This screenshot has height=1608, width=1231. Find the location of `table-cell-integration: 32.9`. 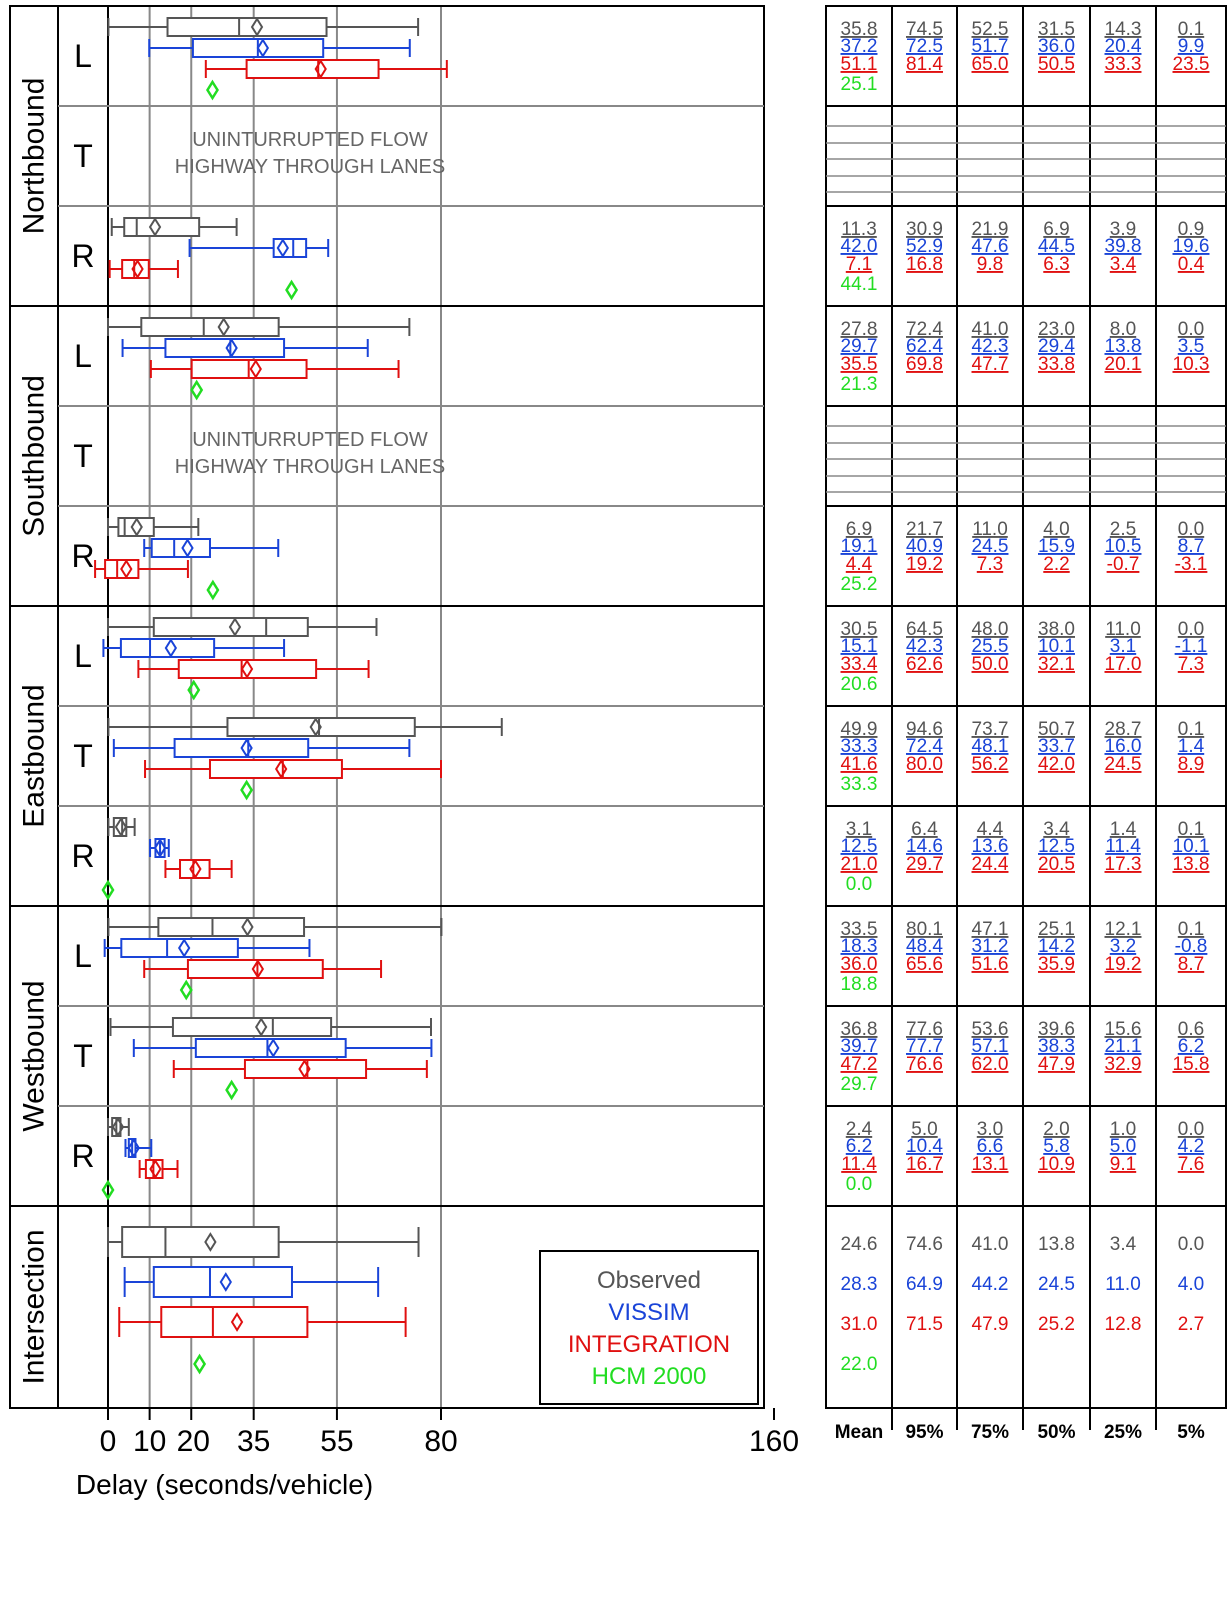

table-cell-integration: 32.9 is located at coordinates (1123, 1064).